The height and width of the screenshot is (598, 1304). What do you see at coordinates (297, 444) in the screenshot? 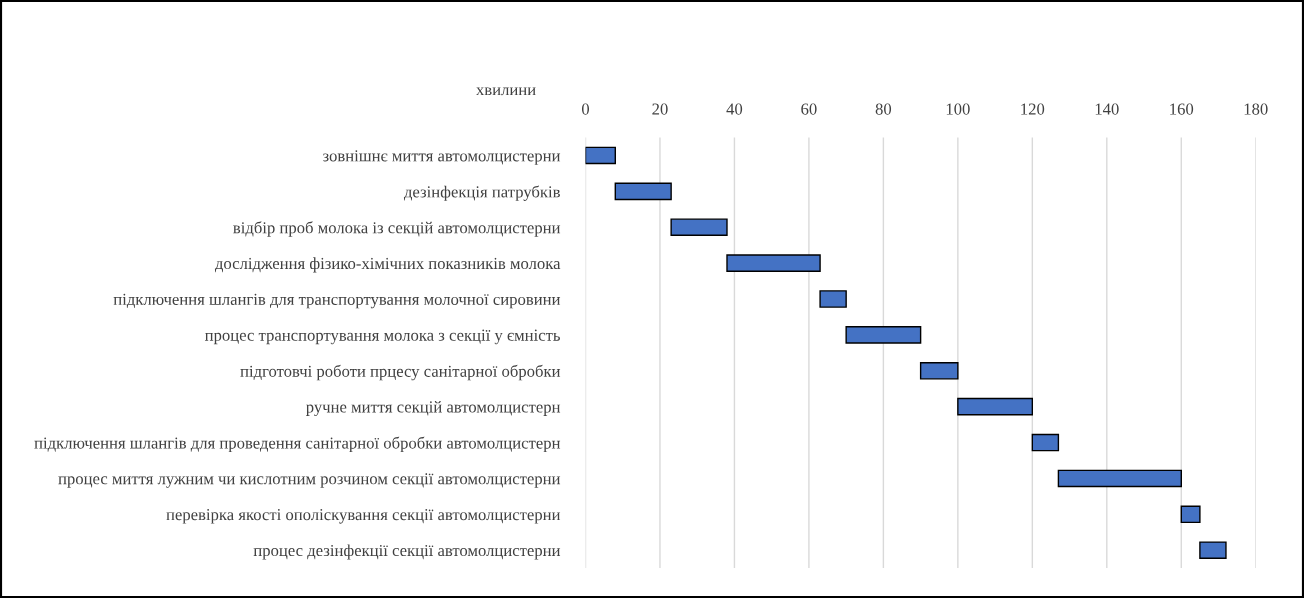
I see `y-tick-label: підключення шлангів для проведення санітарної обробки автомолцистерн` at bounding box center [297, 444].